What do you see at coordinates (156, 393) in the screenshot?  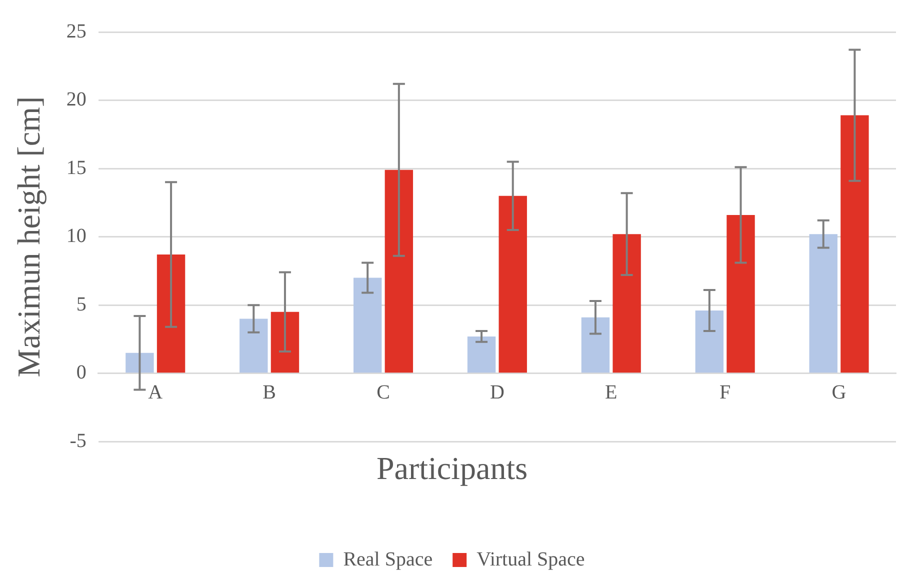 I see `x-tick-label: A` at bounding box center [156, 393].